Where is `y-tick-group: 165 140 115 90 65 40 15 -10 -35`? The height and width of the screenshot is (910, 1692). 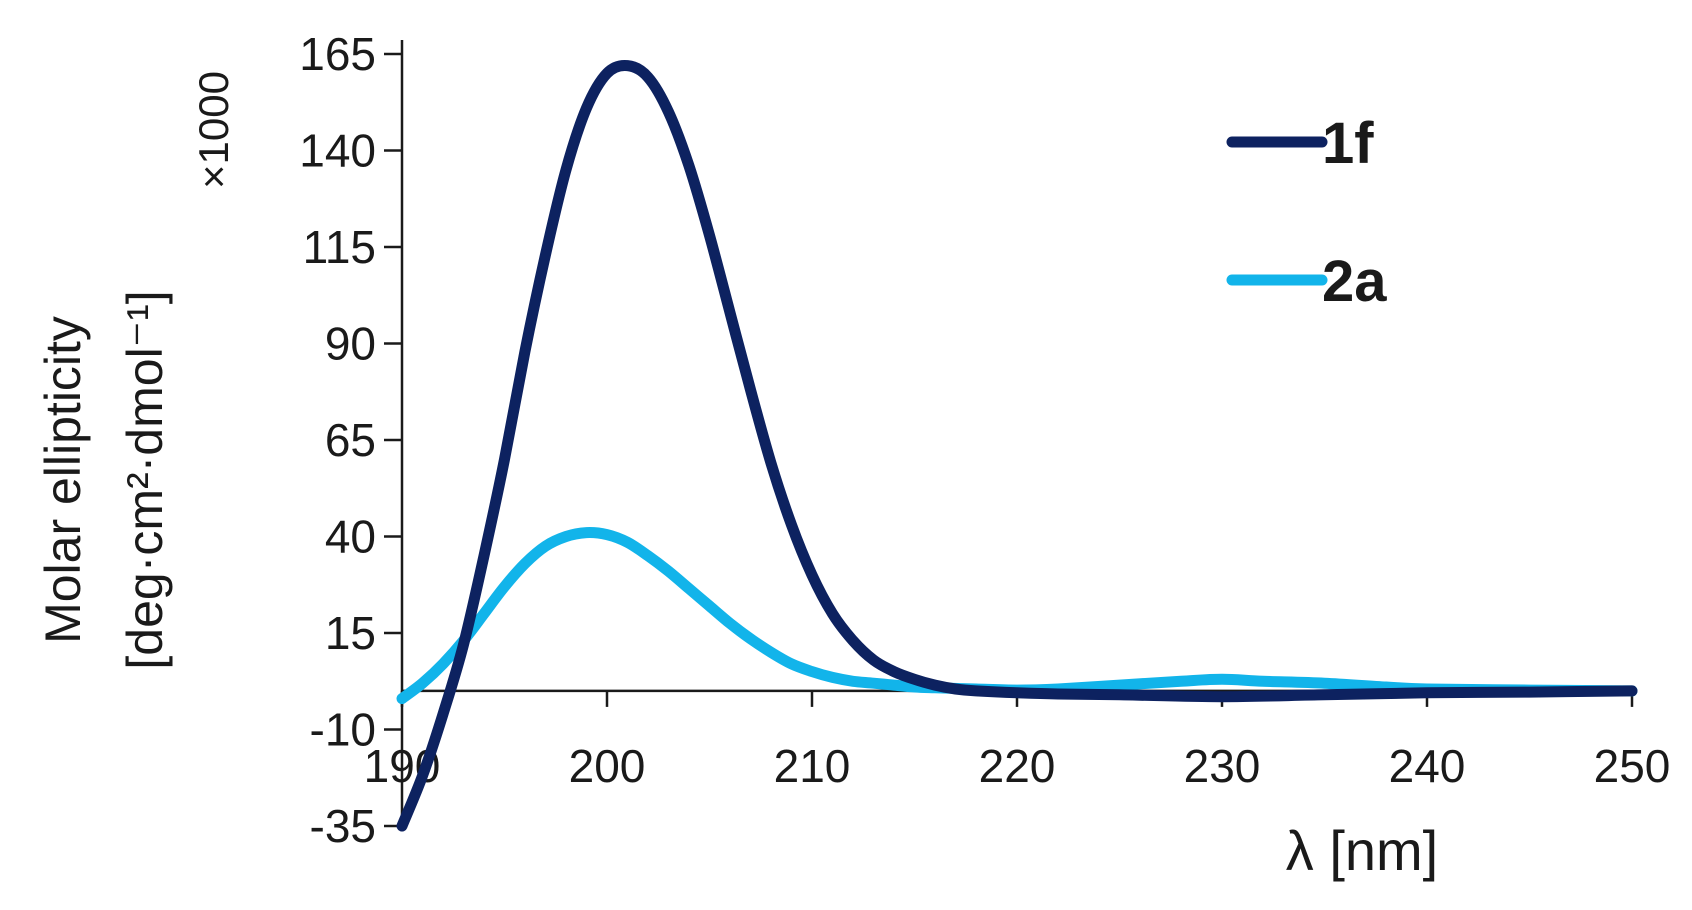 y-tick-group: 165 140 115 90 65 40 15 -10 -35 is located at coordinates (350, 440).